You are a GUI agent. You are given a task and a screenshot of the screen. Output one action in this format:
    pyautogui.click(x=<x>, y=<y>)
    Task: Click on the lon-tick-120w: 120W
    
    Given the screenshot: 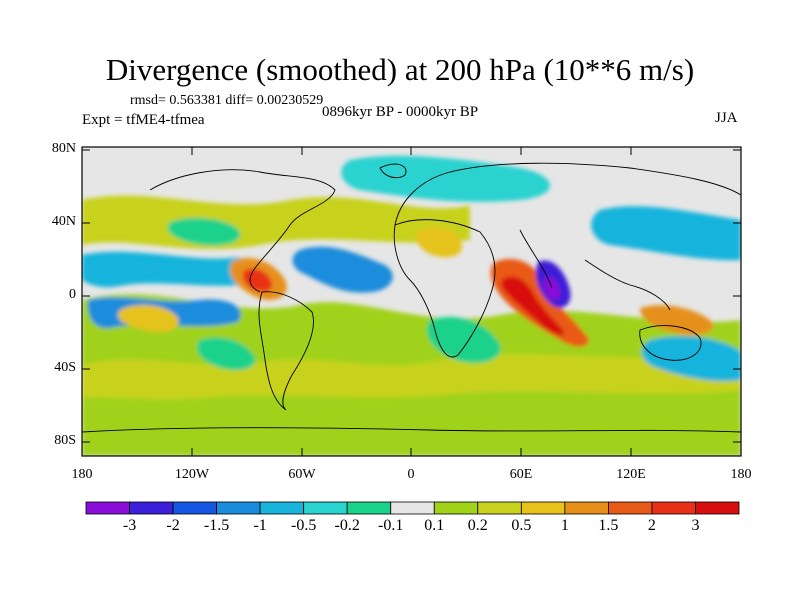 What is the action you would take?
    pyautogui.click(x=192, y=474)
    